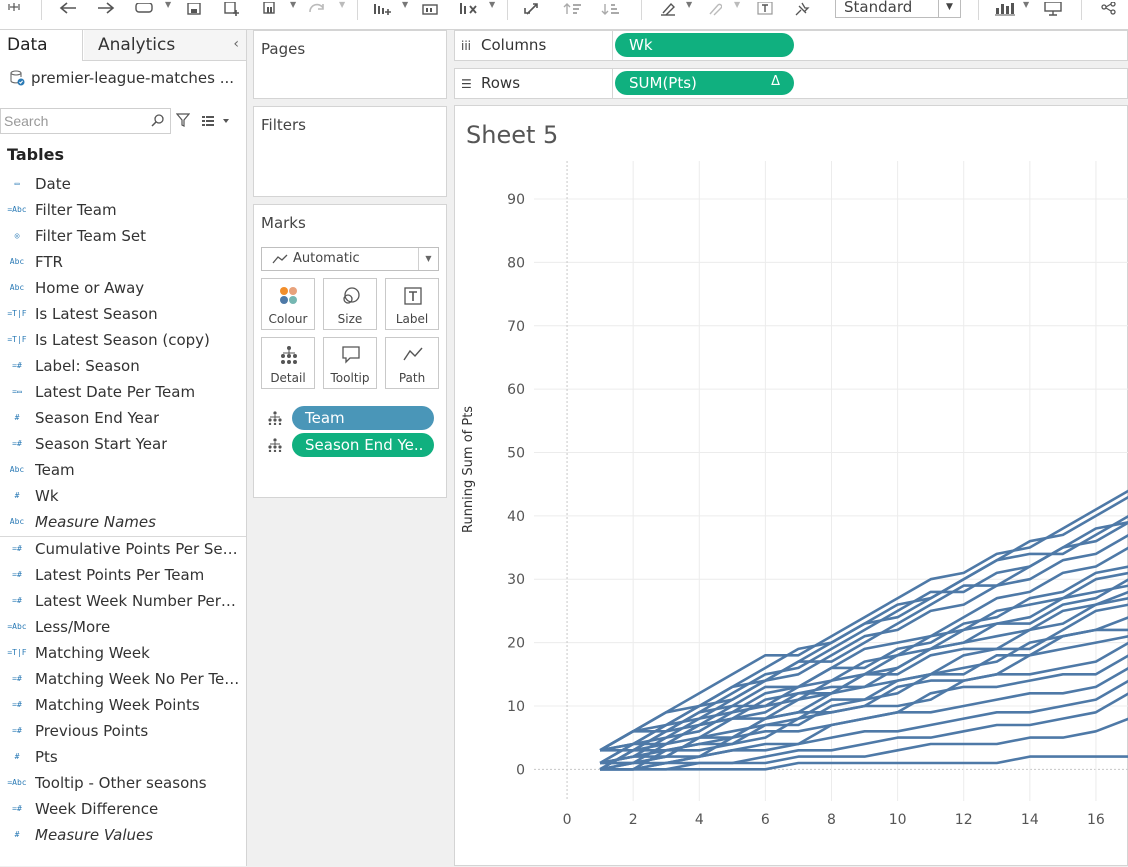 This screenshot has height=867, width=1128. I want to click on fit-select-value: Standard, so click(878, 8).